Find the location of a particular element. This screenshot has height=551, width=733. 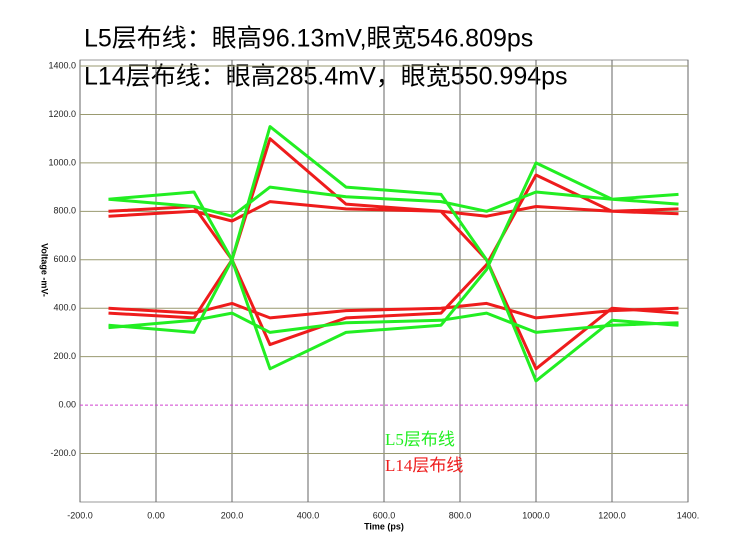

x-axis-label: Time (ps) is located at coordinates (384, 526).